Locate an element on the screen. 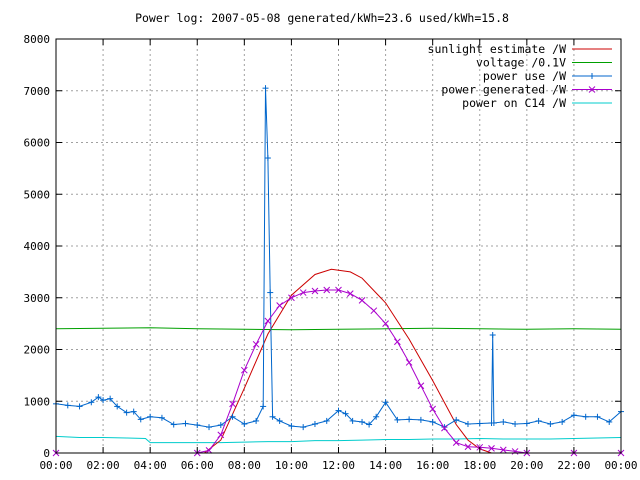 This screenshot has height=480, width=640. y-tick-label: 4000 is located at coordinates (37, 246).